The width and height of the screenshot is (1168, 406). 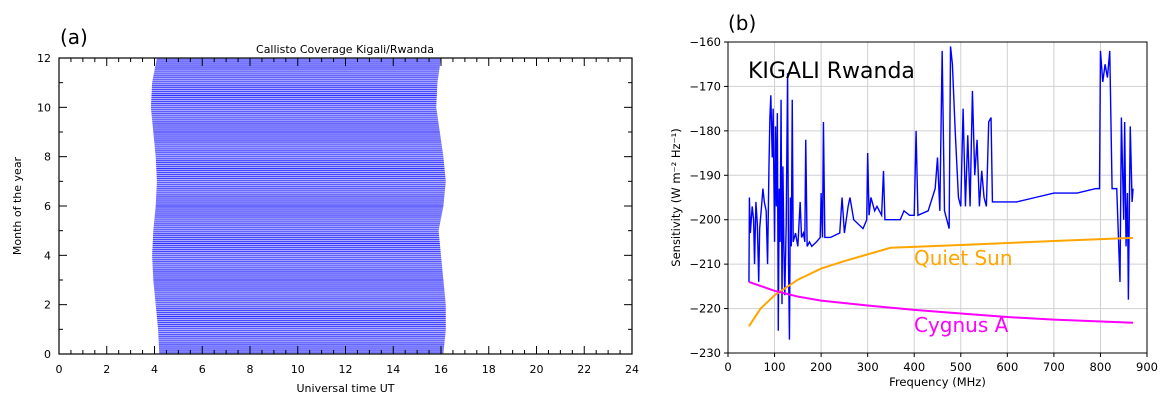 What do you see at coordinates (298, 369) in the screenshot?
I see `x-tick-label: 10` at bounding box center [298, 369].